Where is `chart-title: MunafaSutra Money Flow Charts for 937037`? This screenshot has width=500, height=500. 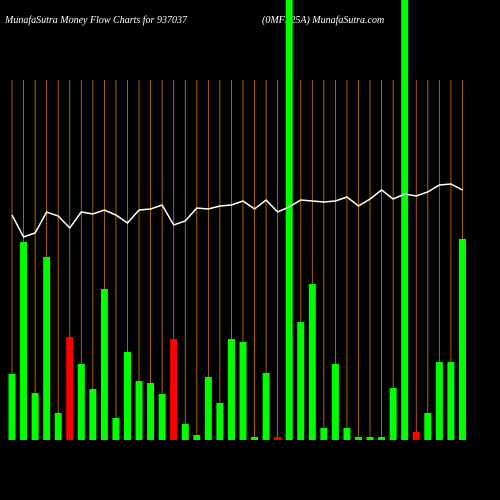
chart-title: MunafaSutra Money Flow Charts for 937037 is located at coordinates (96, 20).